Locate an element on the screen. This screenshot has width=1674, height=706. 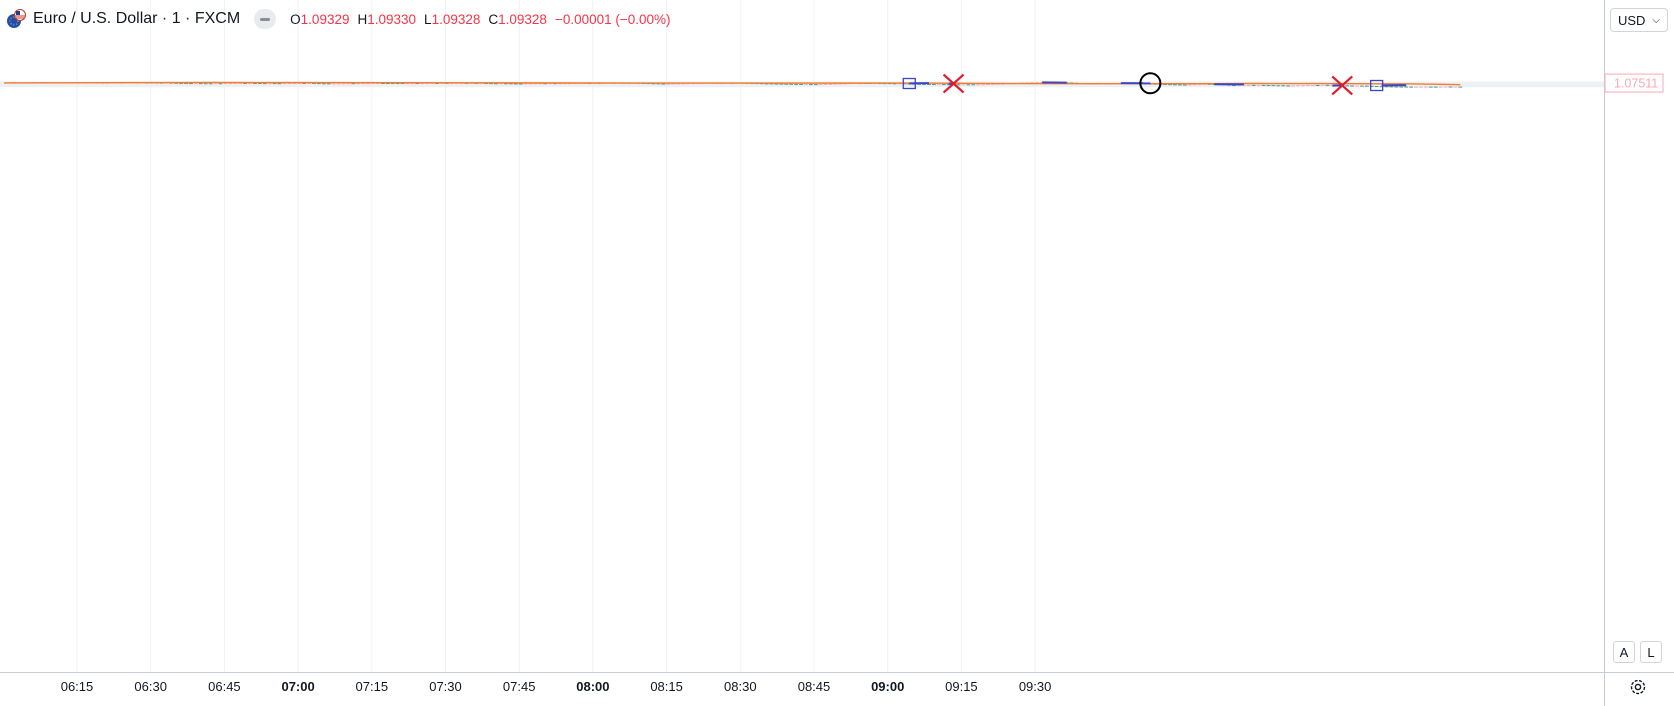
eye-toggle-icon is located at coordinates (265, 19).